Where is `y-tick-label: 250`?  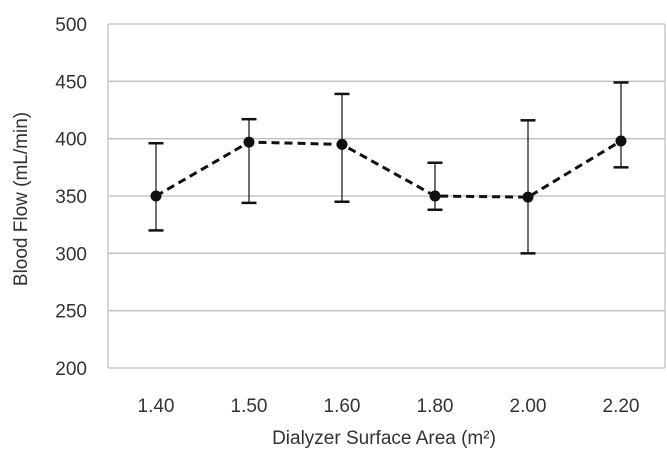 y-tick-label: 250 is located at coordinates (71, 312).